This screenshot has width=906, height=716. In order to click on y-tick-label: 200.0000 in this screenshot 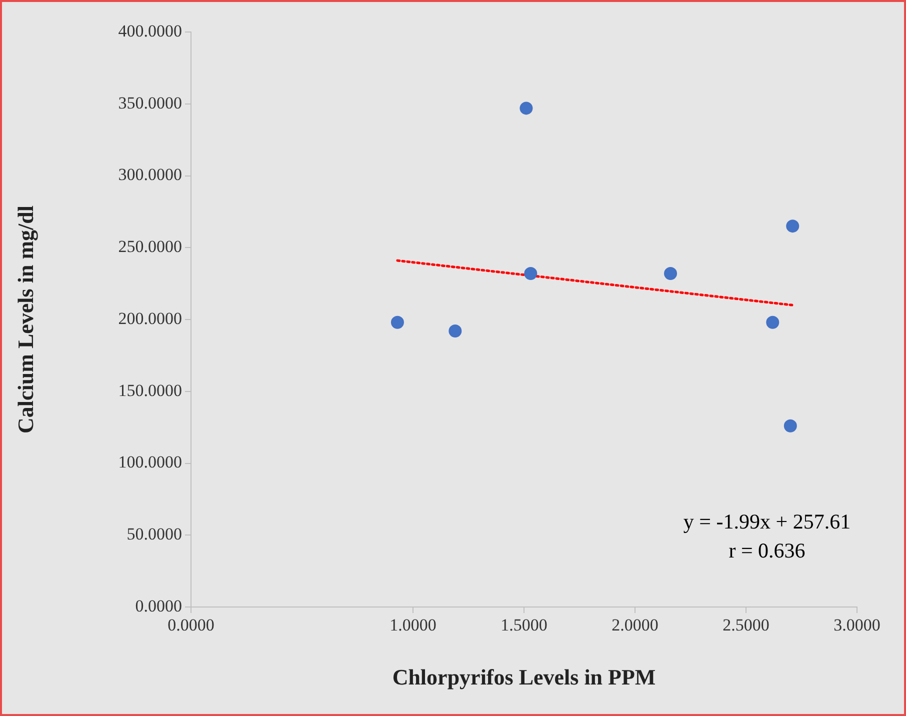, I will do `click(150, 318)`.